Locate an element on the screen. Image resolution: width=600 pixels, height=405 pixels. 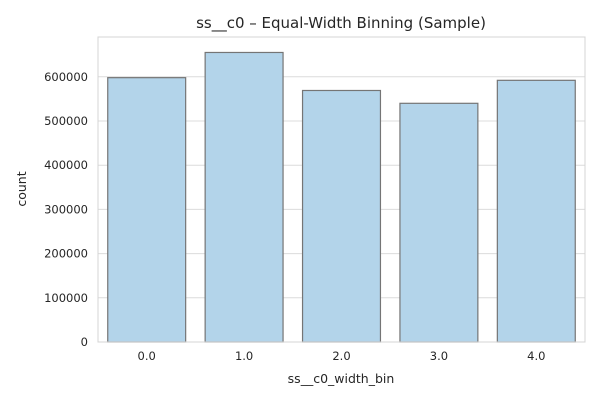
y-tick-label: 200000 is located at coordinates (66, 254).